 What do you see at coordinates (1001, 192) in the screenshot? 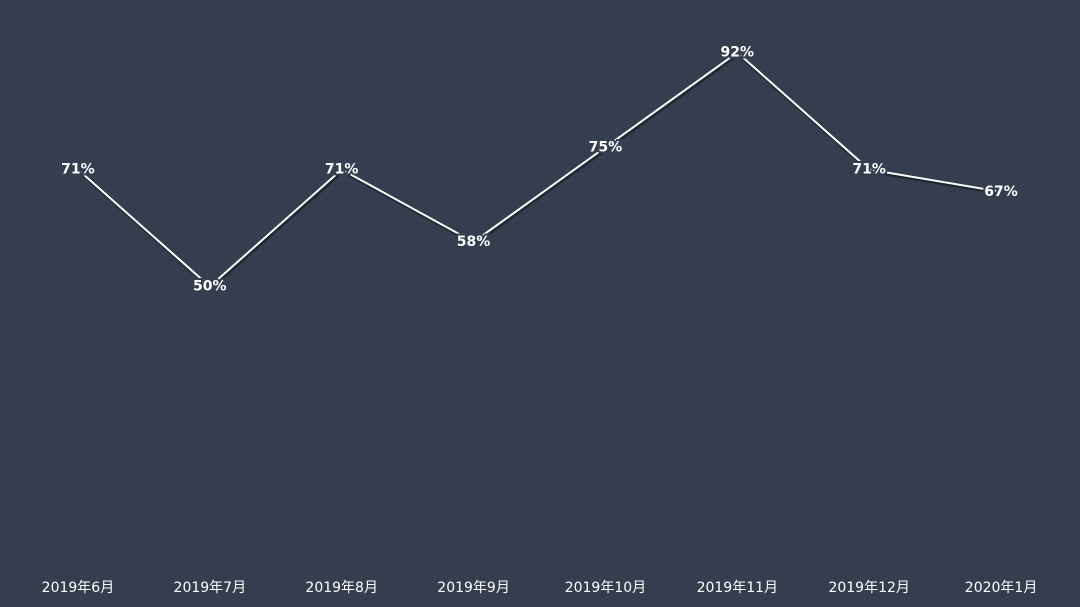
I see `value-label: 67%` at bounding box center [1001, 192].